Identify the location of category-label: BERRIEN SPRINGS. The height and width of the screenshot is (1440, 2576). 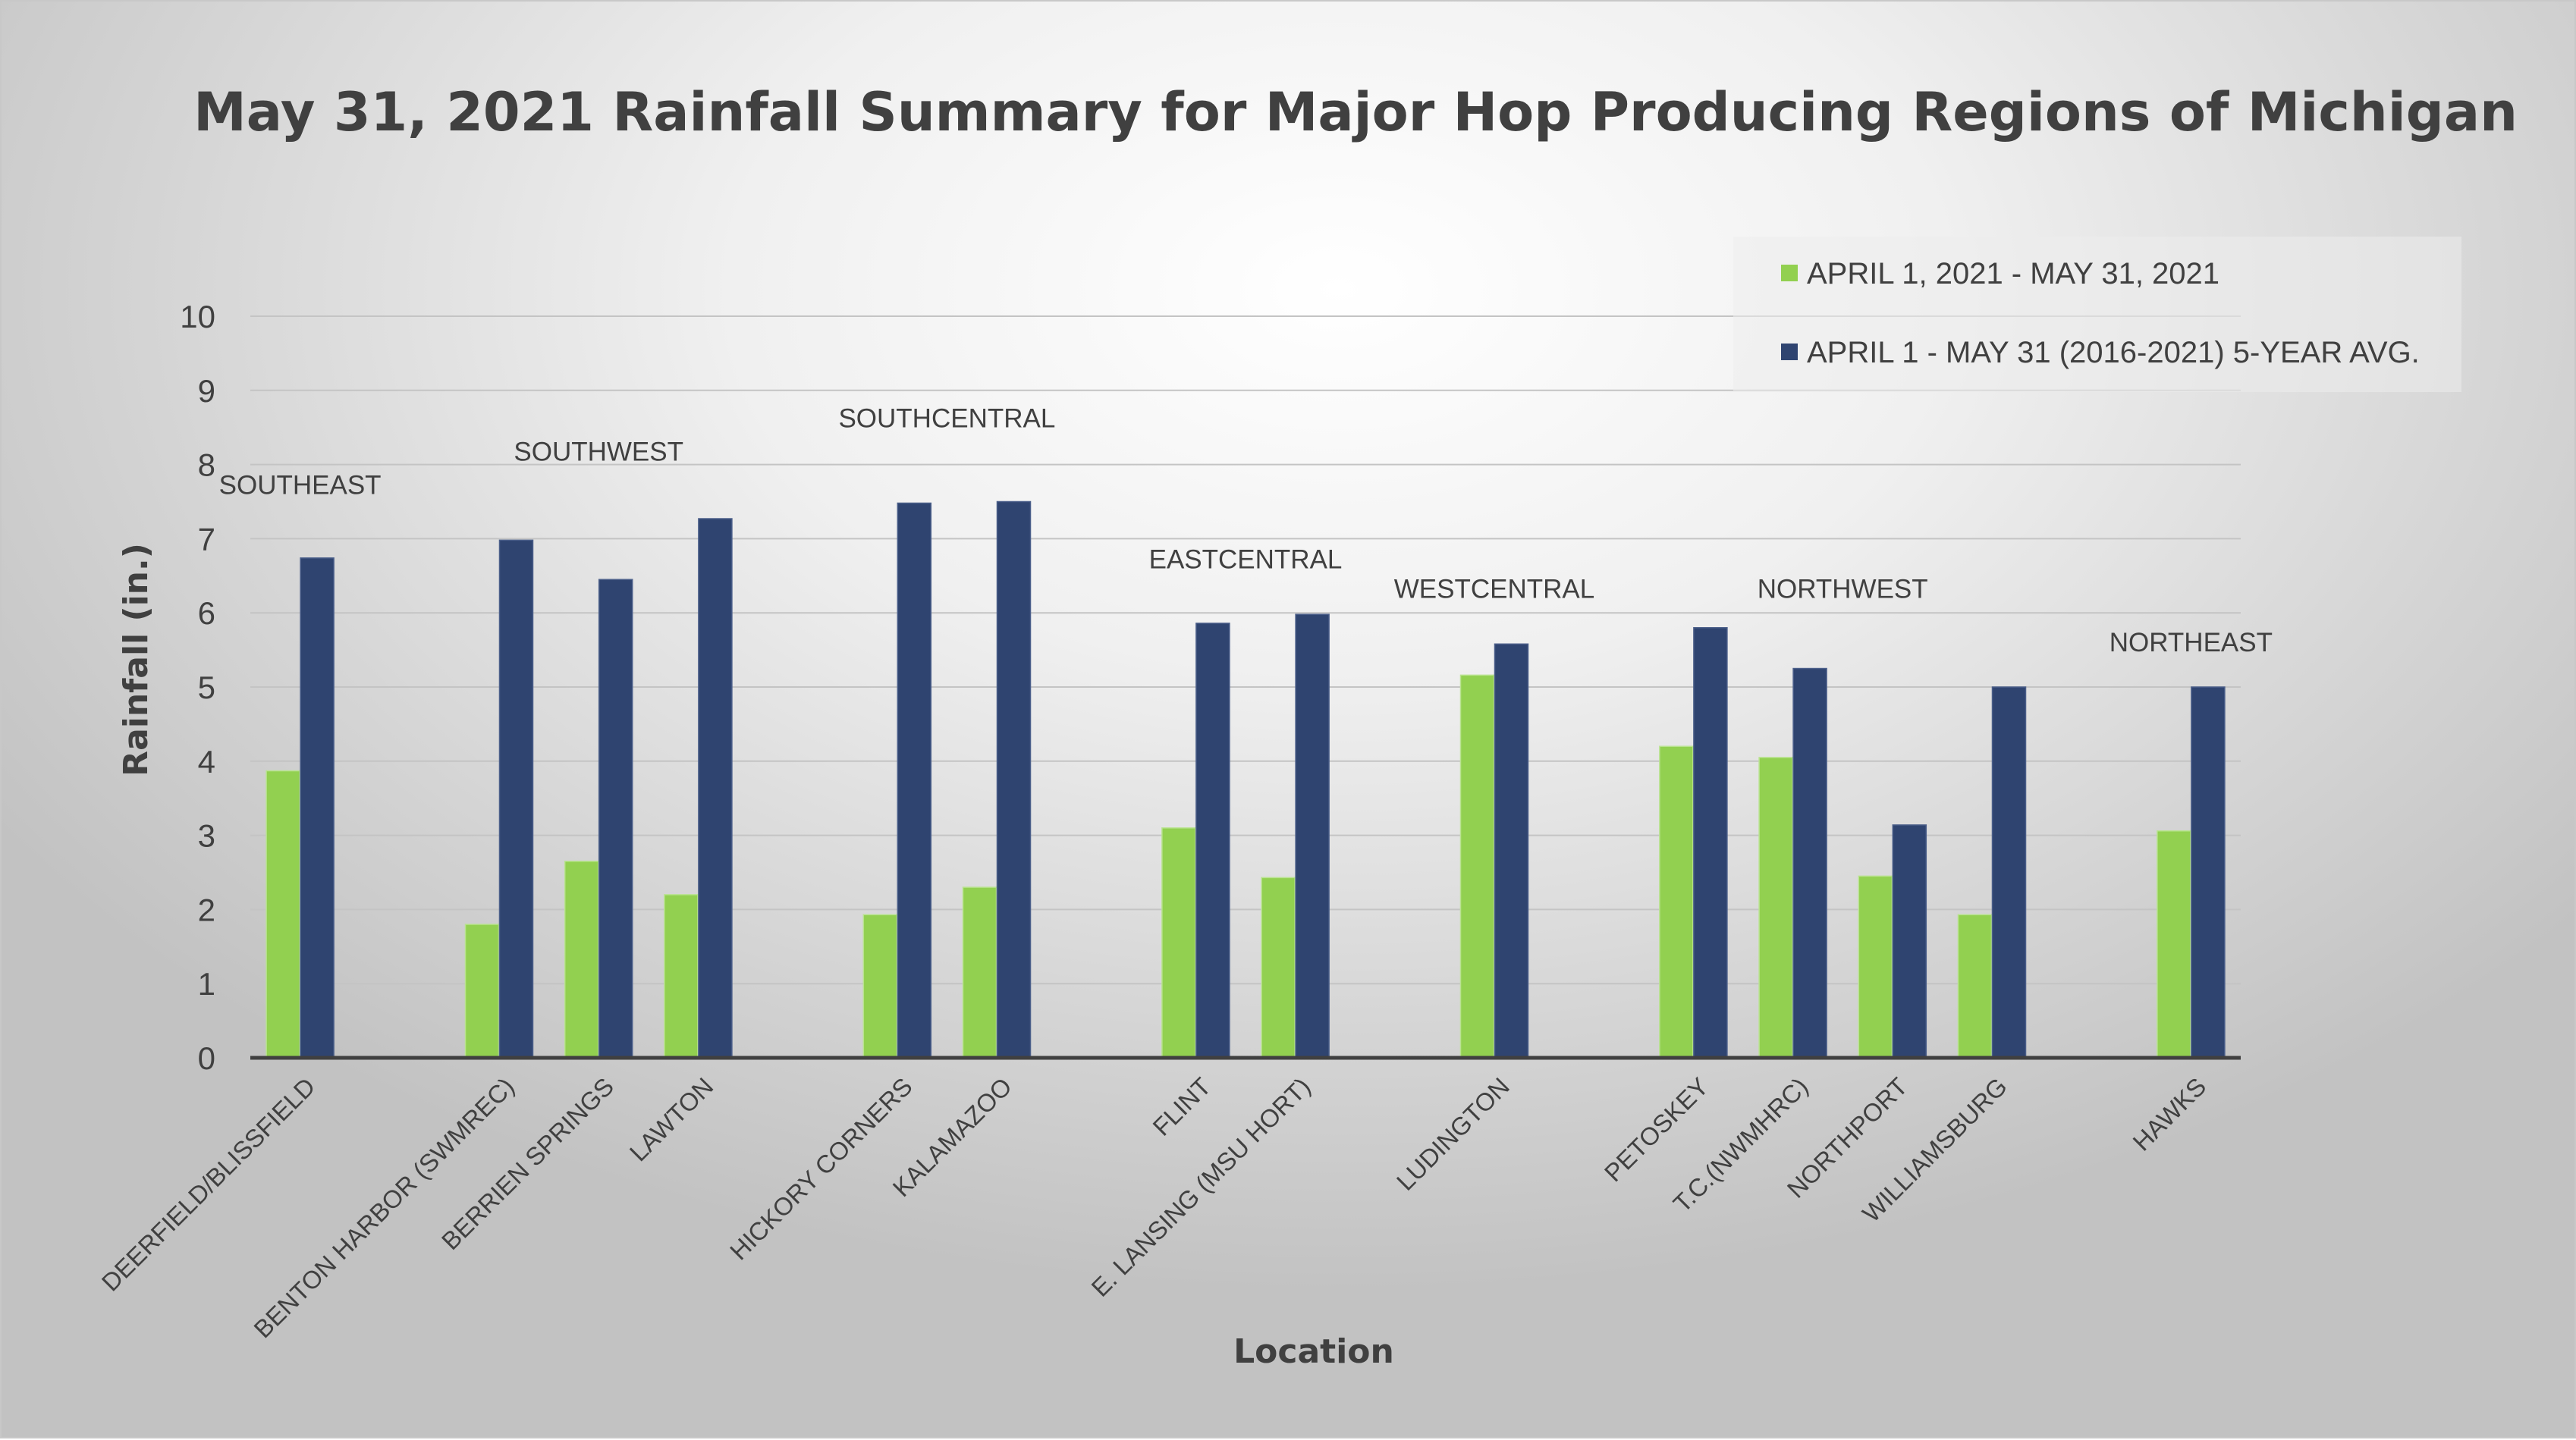
(527, 1163).